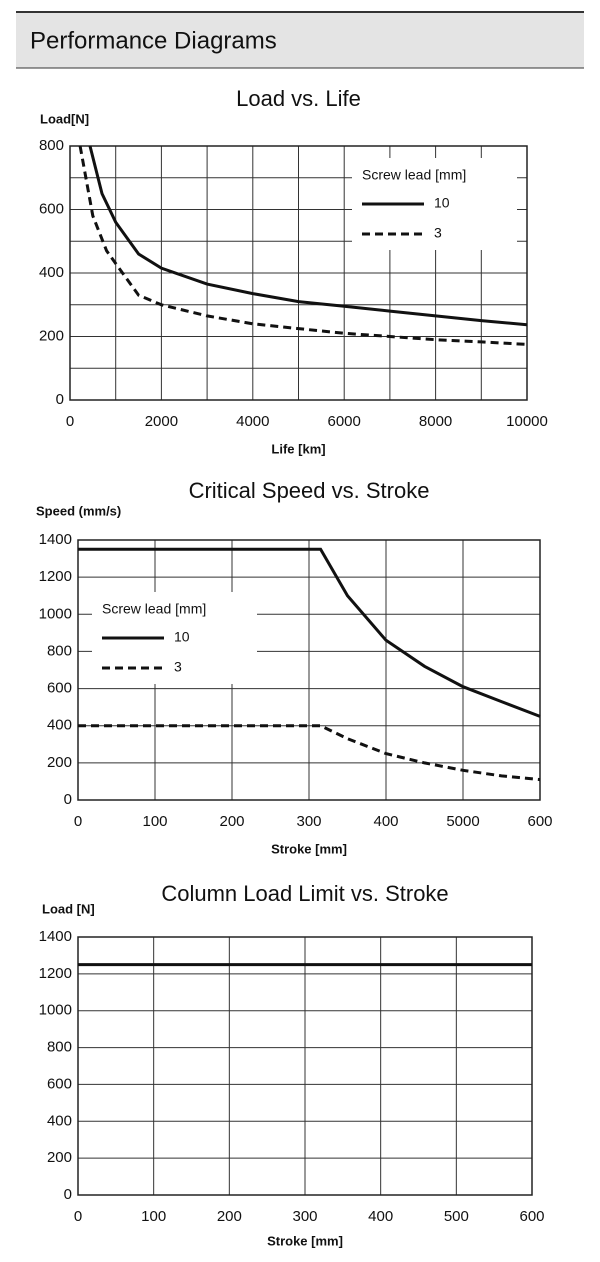  Describe the element at coordinates (298, 98) in the screenshot. I see `chart-title: Load vs. Life` at that location.